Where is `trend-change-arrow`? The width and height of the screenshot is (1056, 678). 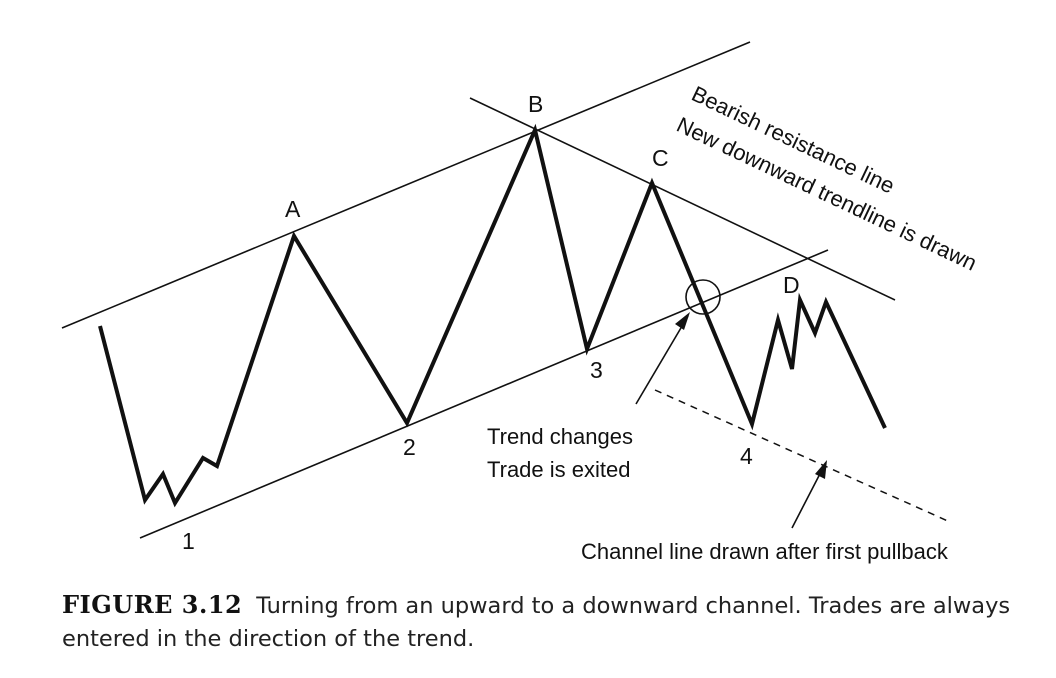 trend-change-arrow is located at coordinates (662, 360).